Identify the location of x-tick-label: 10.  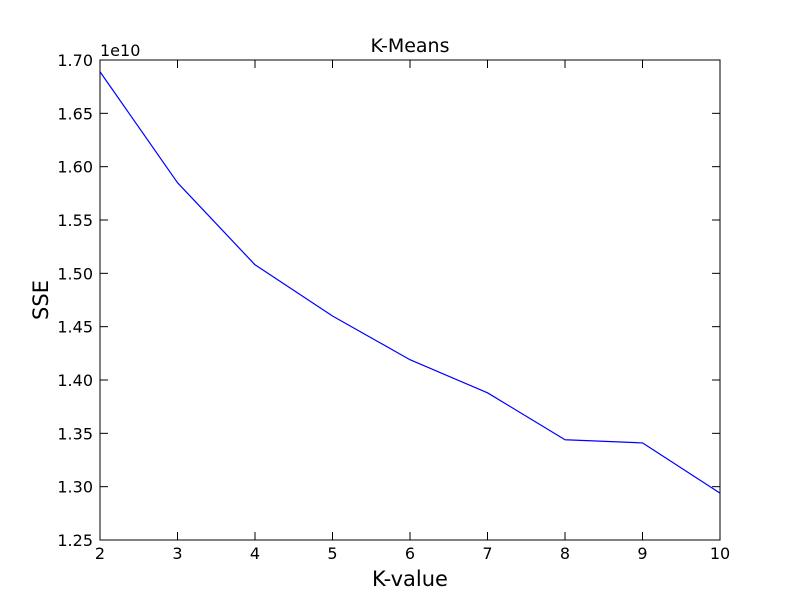
(720, 553).